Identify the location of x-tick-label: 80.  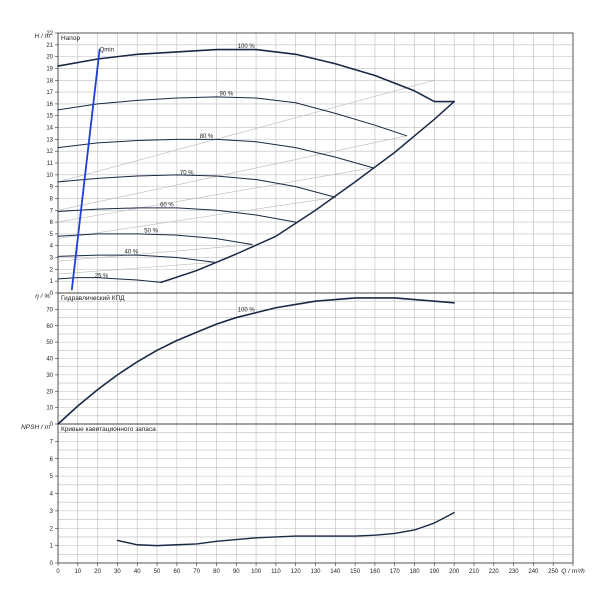
(216, 572).